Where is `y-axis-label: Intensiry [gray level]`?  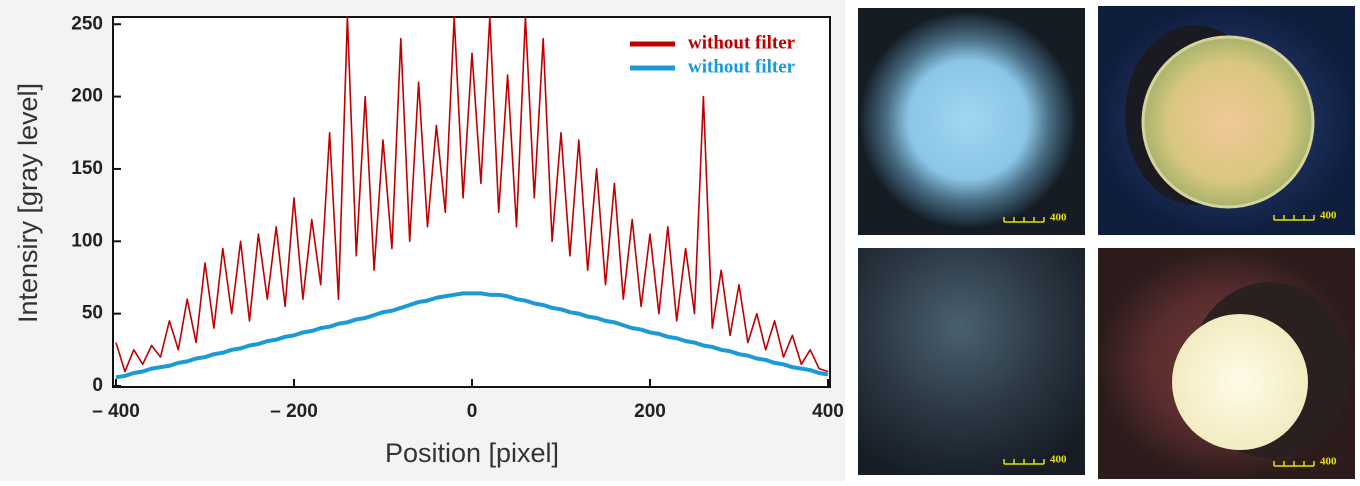 y-axis-label: Intensiry [gray level] is located at coordinates (28, 203).